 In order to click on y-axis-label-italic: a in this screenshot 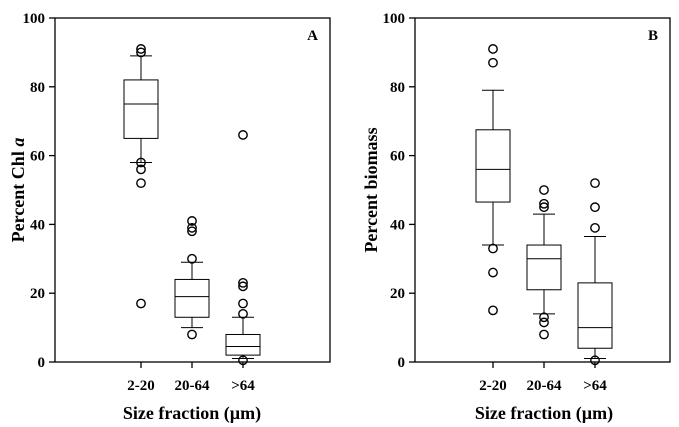, I will do `click(18, 142)`.